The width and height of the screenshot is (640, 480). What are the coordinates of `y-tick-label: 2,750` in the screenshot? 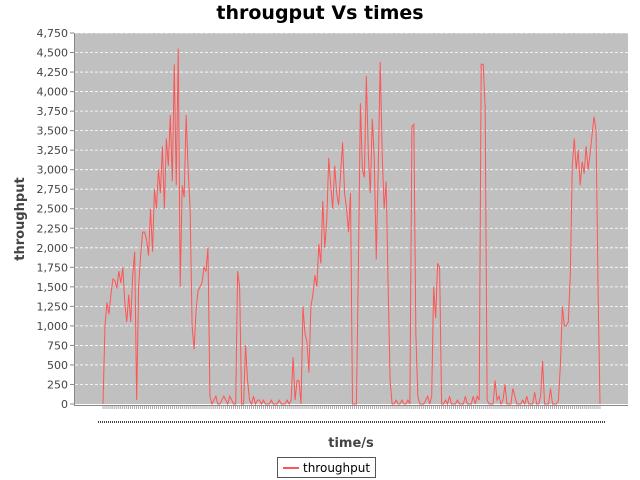 It's located at (53, 189).